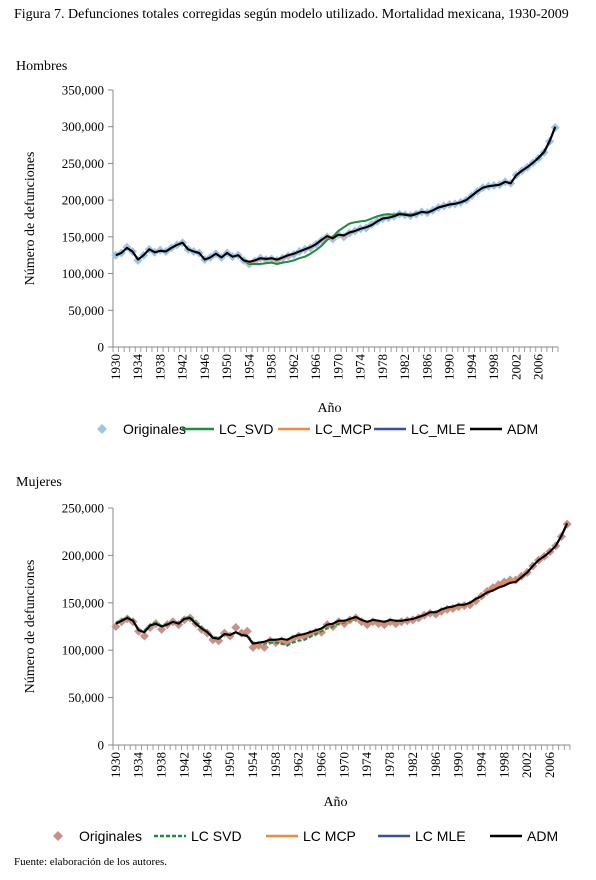 The height and width of the screenshot is (880, 596). What do you see at coordinates (329, 836) in the screenshot?
I see `legend-label: LC MCP` at bounding box center [329, 836].